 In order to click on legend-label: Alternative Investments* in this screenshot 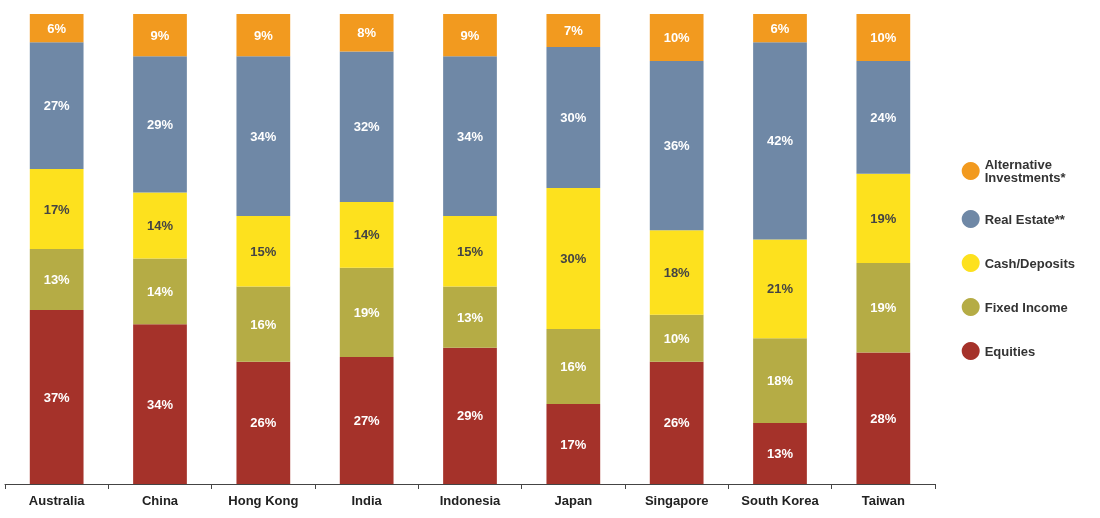, I will do `click(1025, 171)`.